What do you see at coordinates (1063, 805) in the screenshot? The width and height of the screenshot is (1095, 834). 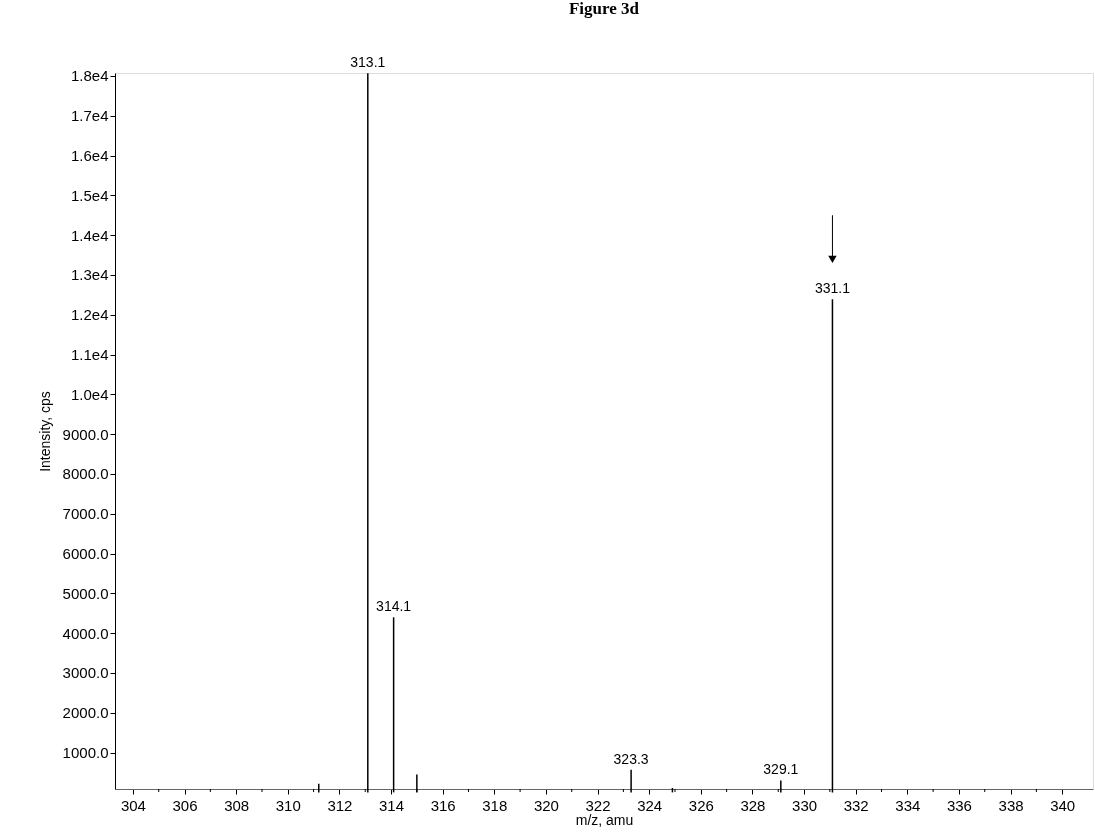 I see `x-tick-label: 340` at bounding box center [1063, 805].